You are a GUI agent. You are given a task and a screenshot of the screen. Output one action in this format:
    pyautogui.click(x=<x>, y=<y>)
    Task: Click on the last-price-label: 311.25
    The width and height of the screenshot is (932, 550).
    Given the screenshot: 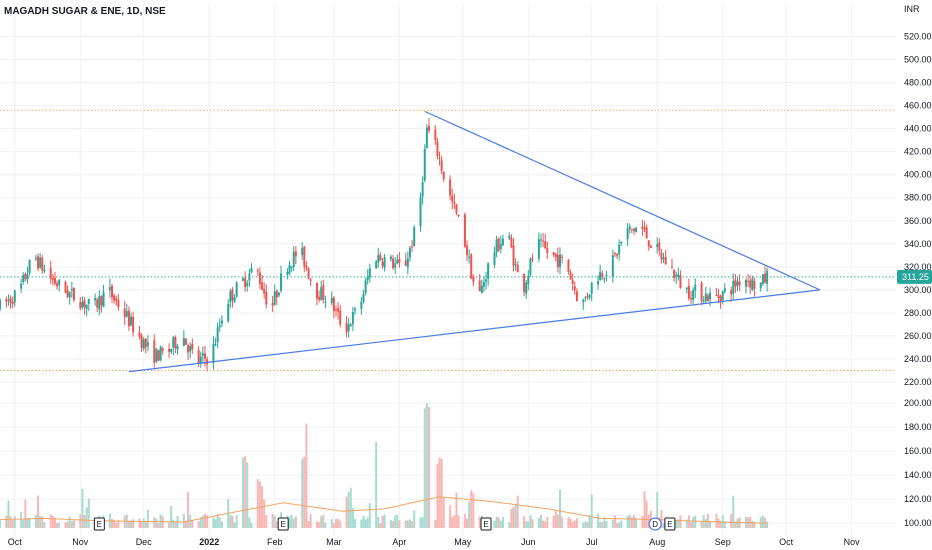 What is the action you would take?
    pyautogui.click(x=915, y=277)
    